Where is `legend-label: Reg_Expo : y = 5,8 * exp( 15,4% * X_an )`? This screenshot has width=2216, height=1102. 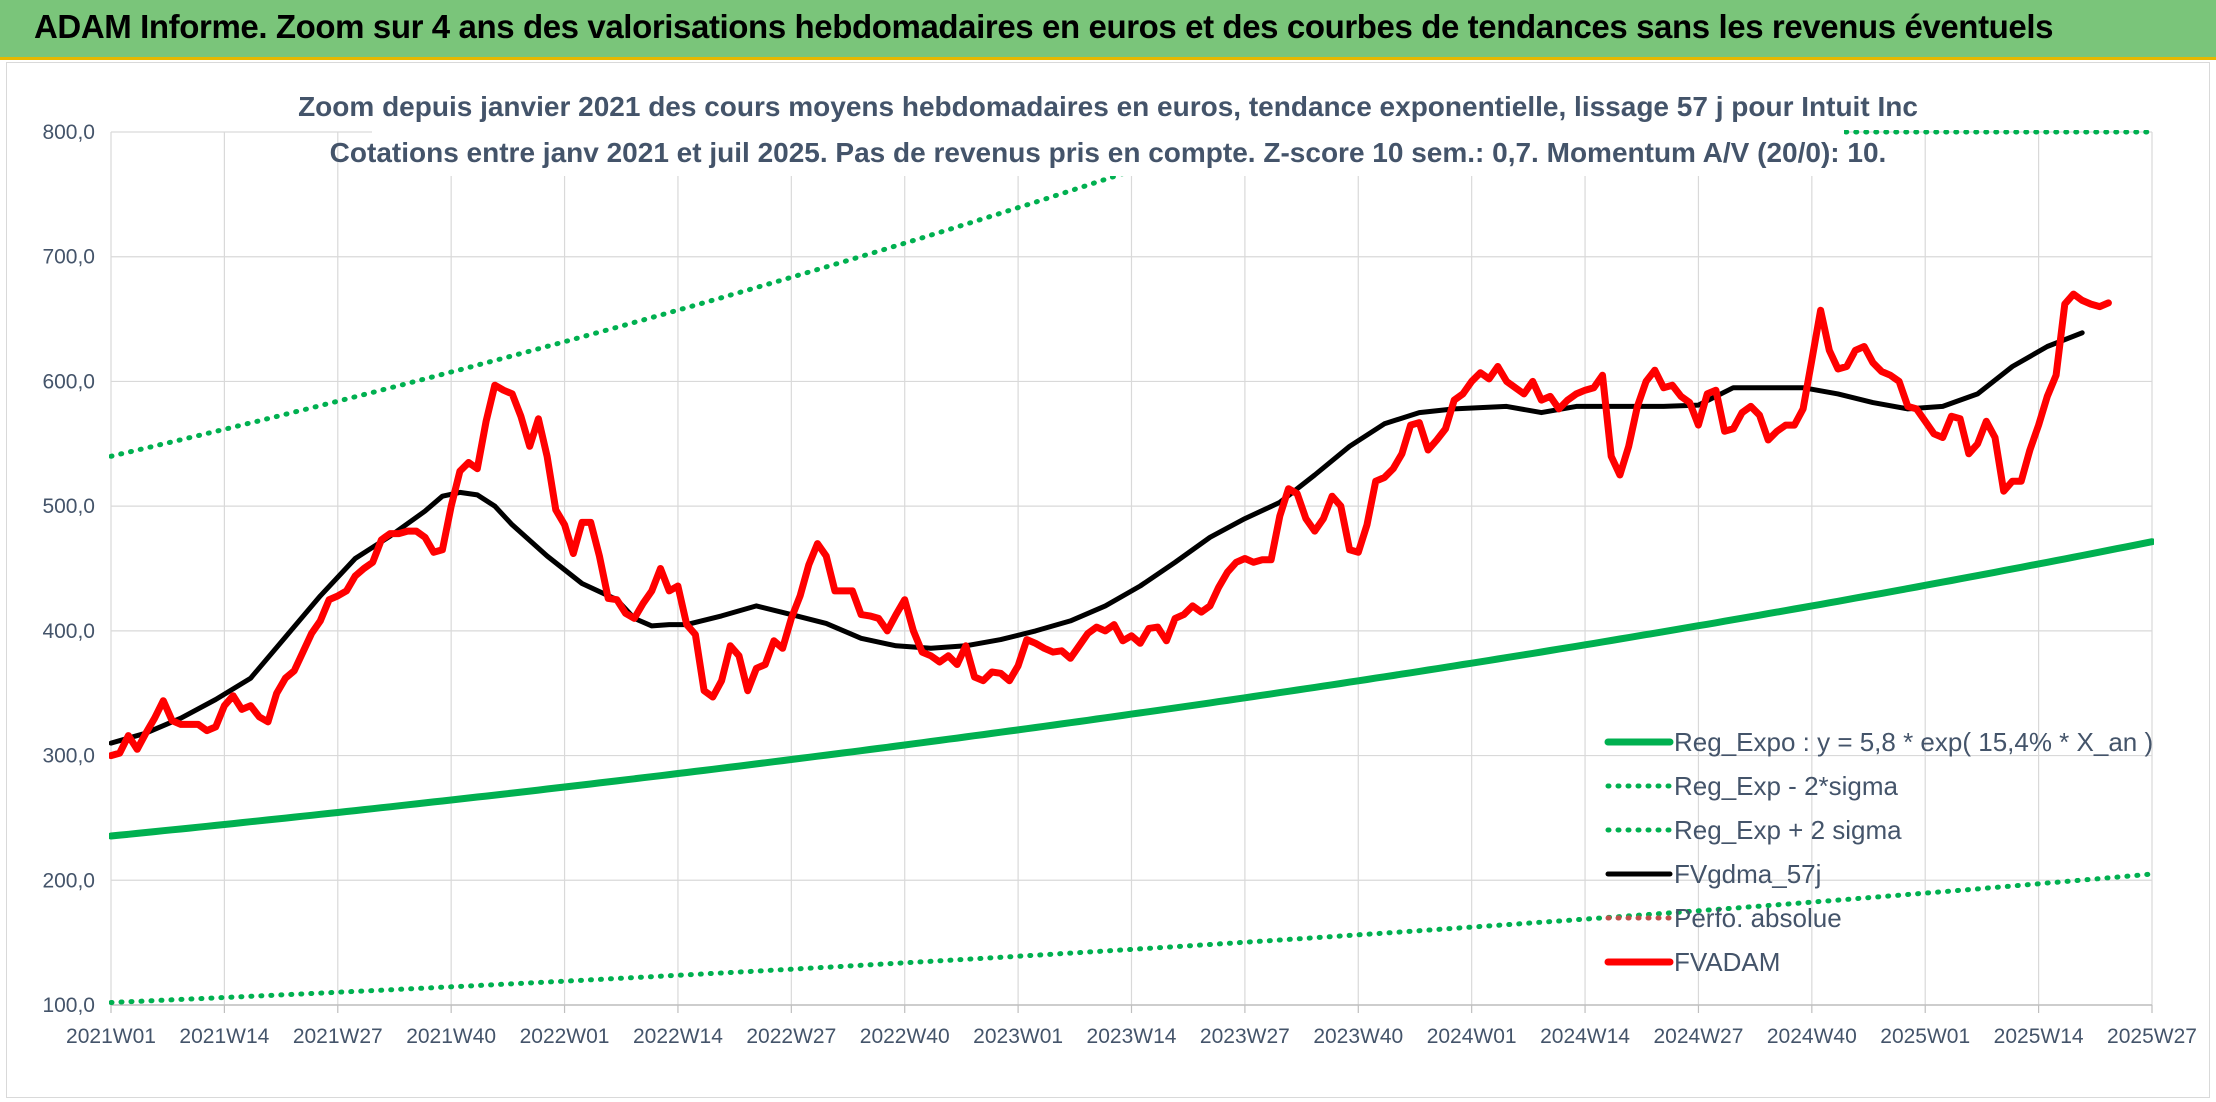
legend-label: Reg_Expo : y = 5,8 * exp( 15,4% * X_an ) is located at coordinates (1913, 742).